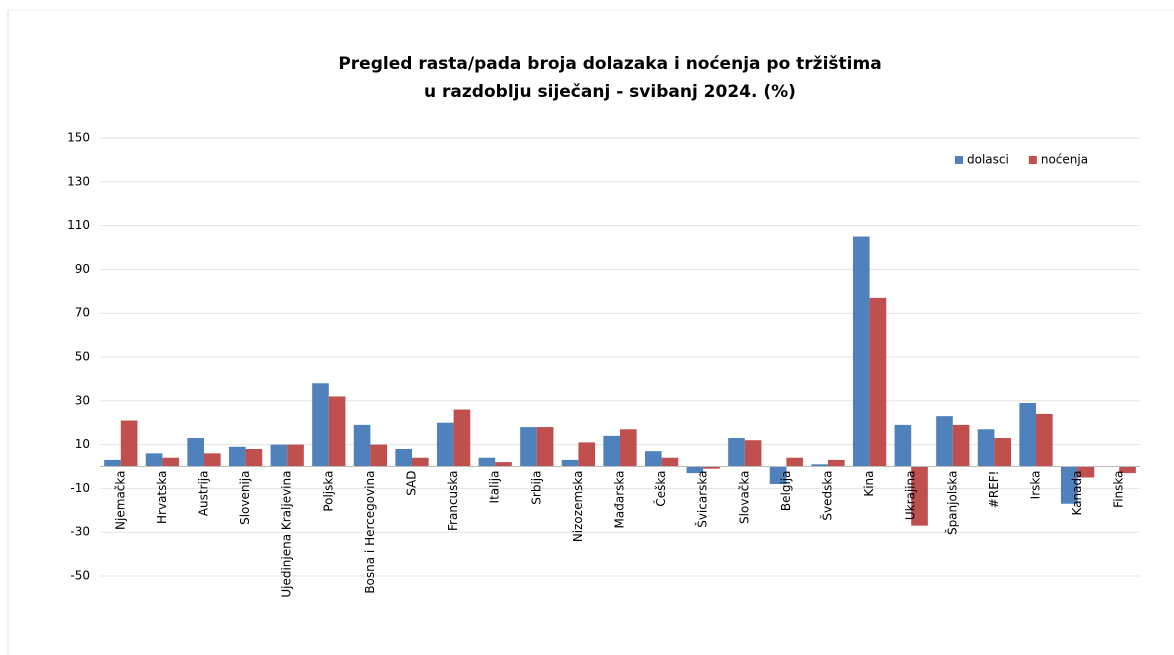  Describe the element at coordinates (453, 500) in the screenshot. I see `x-tick-label: Francuska` at that location.